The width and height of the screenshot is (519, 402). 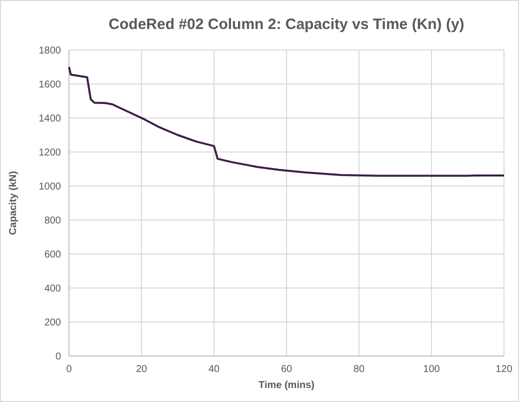 What do you see at coordinates (13, 203) in the screenshot?
I see `y-axis-title: Capacity (kN)` at bounding box center [13, 203].